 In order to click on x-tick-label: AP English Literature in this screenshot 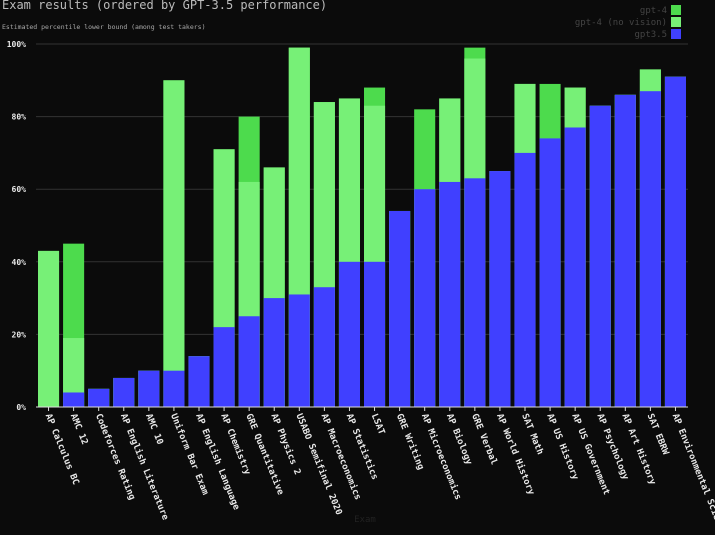, I will do `click(144, 467)`.